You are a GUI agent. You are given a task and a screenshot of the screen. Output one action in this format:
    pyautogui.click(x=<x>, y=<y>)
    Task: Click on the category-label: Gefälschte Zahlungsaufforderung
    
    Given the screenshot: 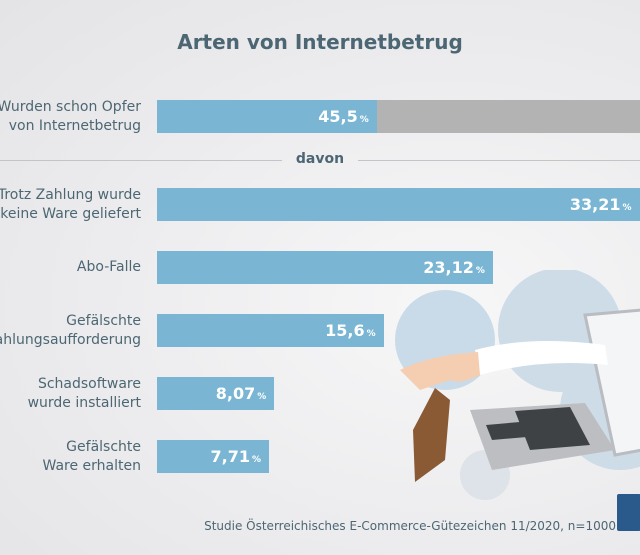 What is the action you would take?
    pyautogui.click(x=70, y=330)
    